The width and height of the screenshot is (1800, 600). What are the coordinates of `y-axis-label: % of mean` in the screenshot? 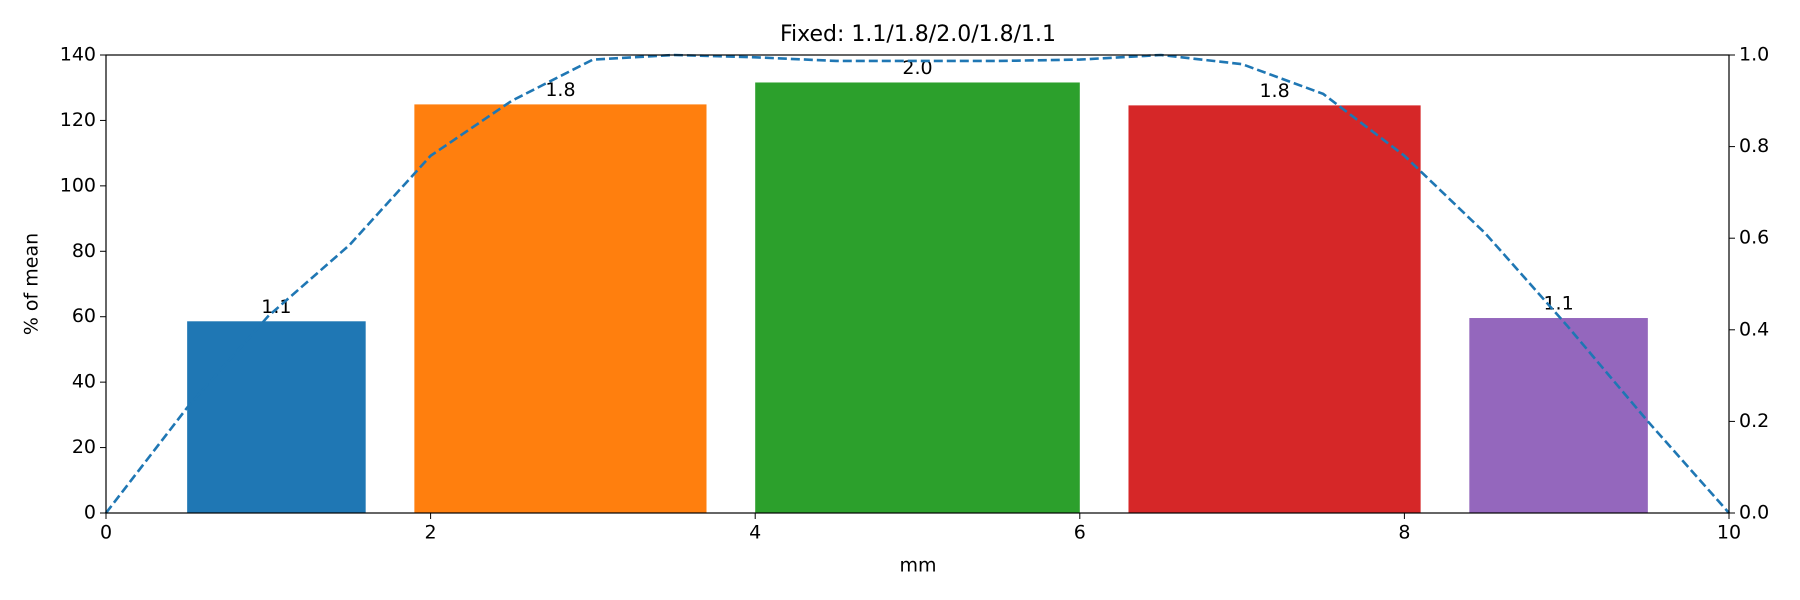 It's located at (32, 284).